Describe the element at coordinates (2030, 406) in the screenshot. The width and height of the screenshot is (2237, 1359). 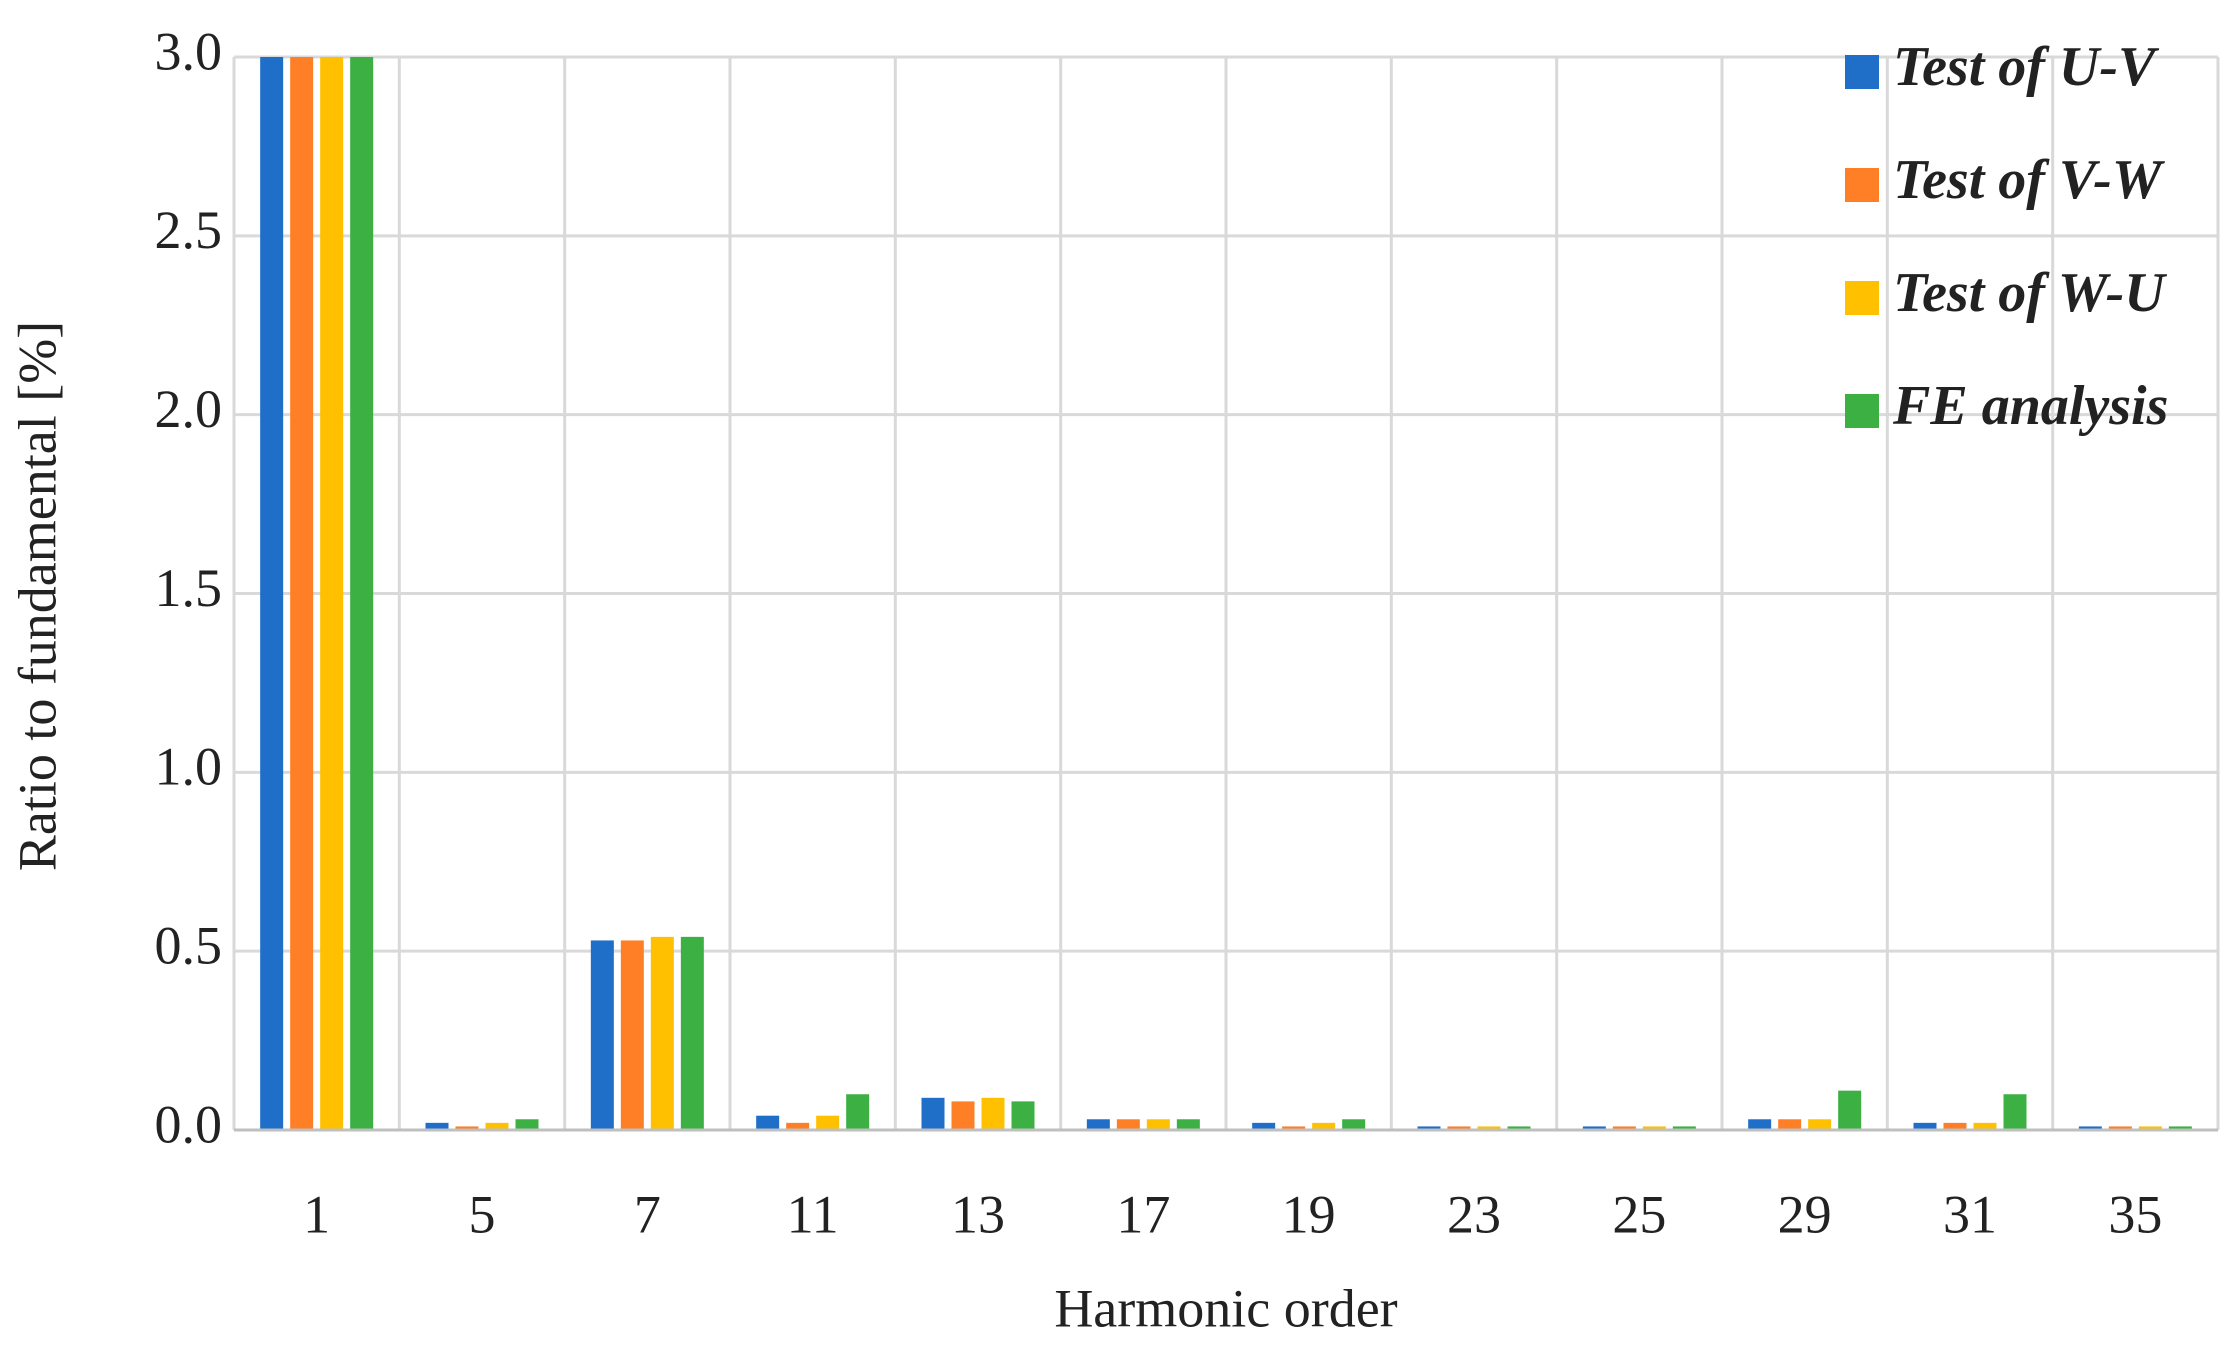
I see `legend-label: FE analysis` at that location.